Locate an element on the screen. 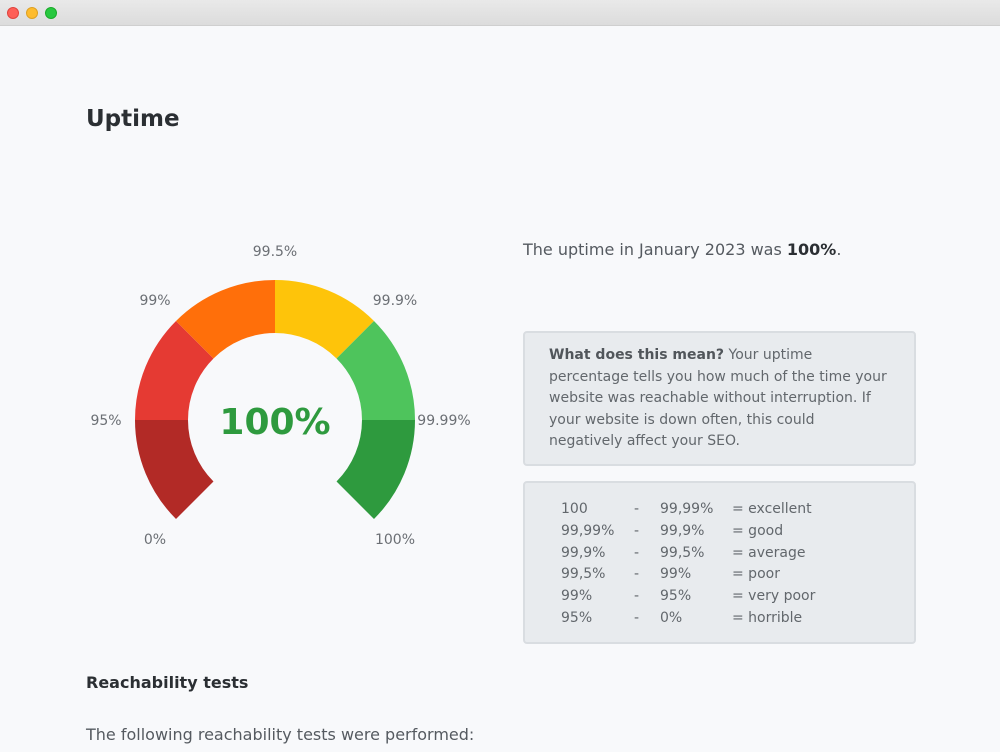  gauge-tick-label: 99.99% is located at coordinates (443, 421).